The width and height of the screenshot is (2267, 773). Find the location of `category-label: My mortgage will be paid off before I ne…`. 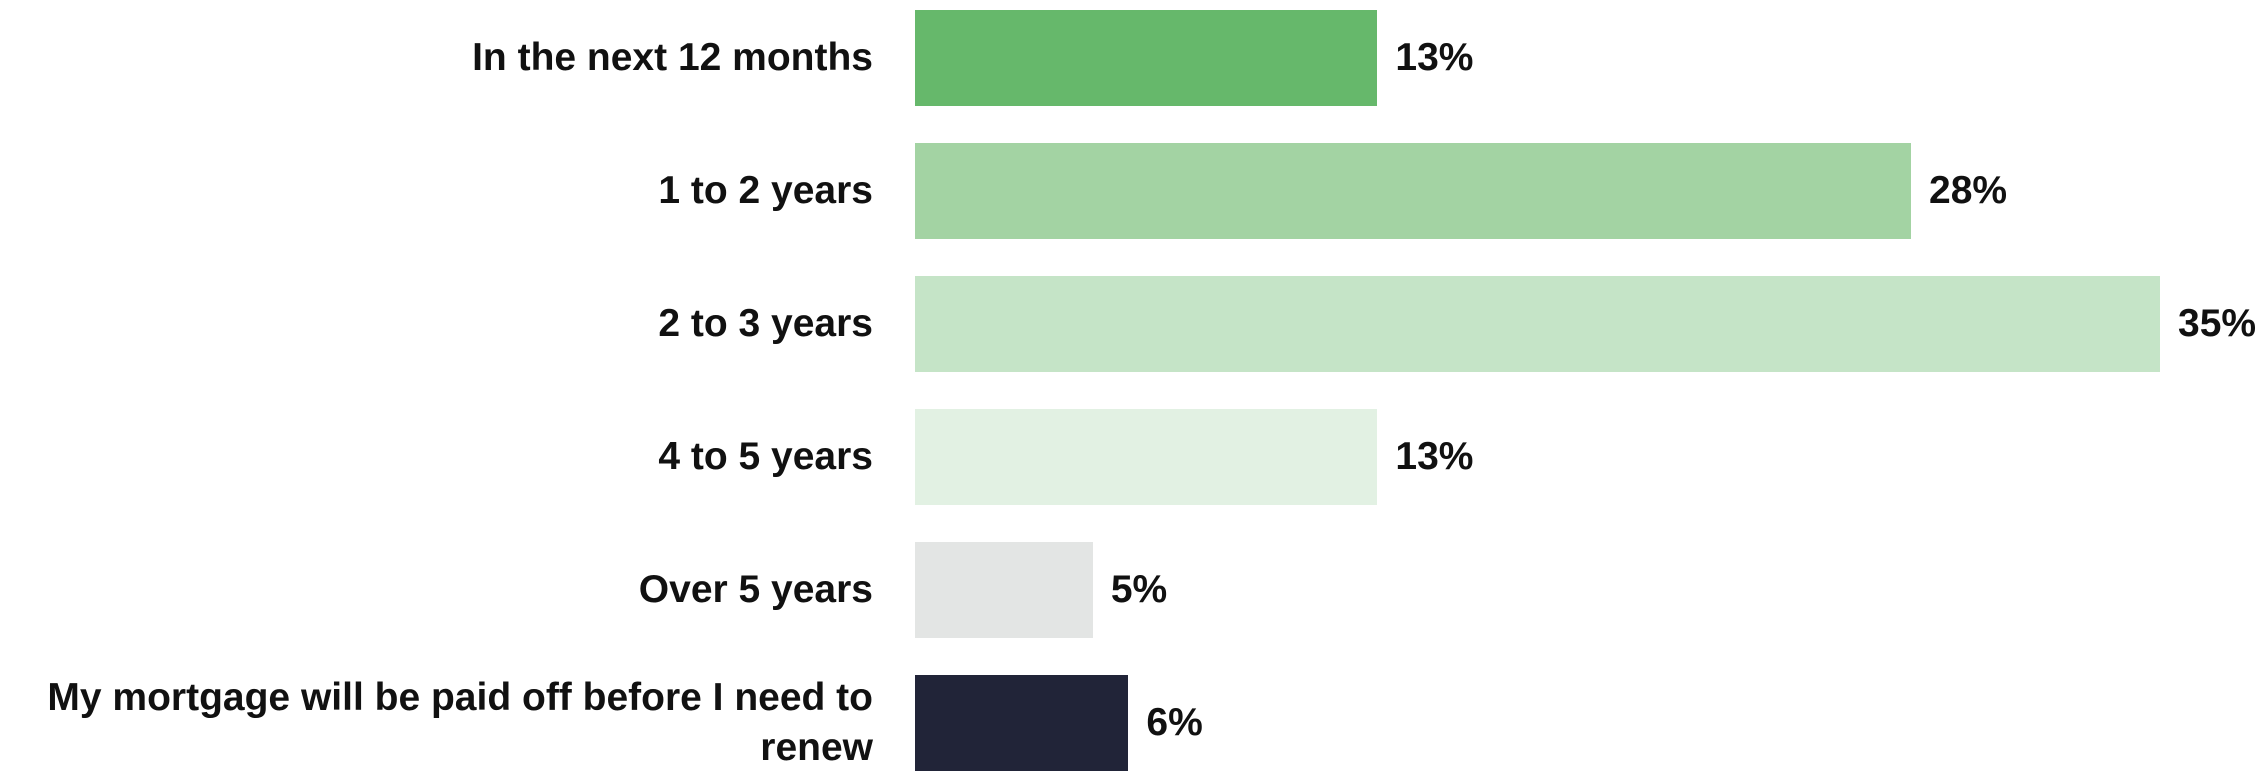

category-label: My mortgage will be paid off before I ne… is located at coordinates (460, 722).